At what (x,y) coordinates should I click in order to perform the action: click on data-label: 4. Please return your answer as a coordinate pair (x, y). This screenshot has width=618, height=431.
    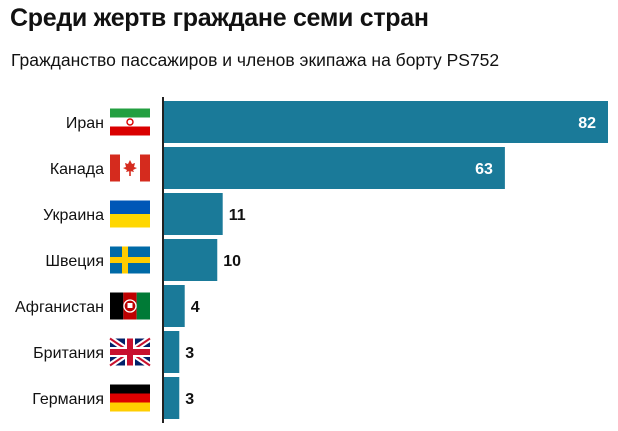
    Looking at the image, I should click on (195, 307).